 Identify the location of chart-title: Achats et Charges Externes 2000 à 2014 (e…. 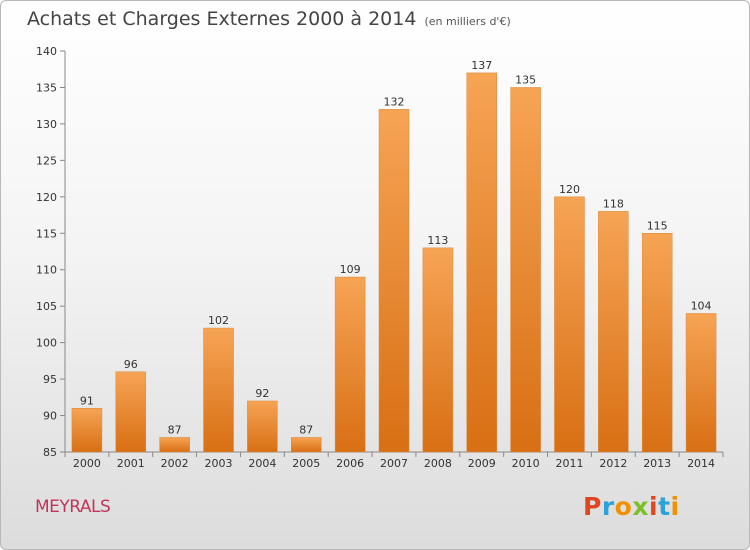
(269, 19).